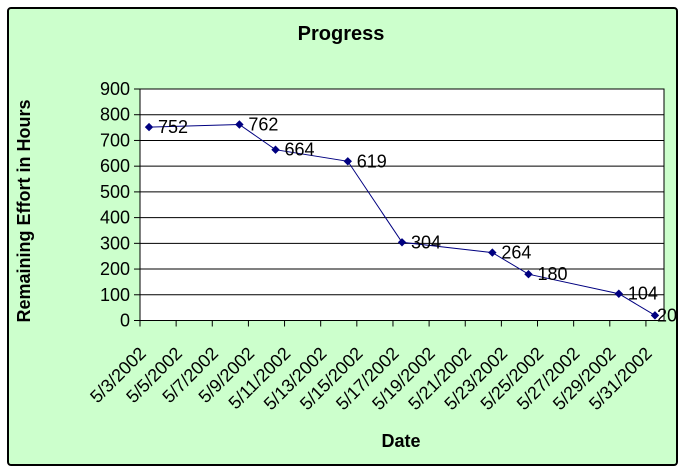 This screenshot has width=684, height=475. I want to click on data-point-label: 264, so click(516, 253).